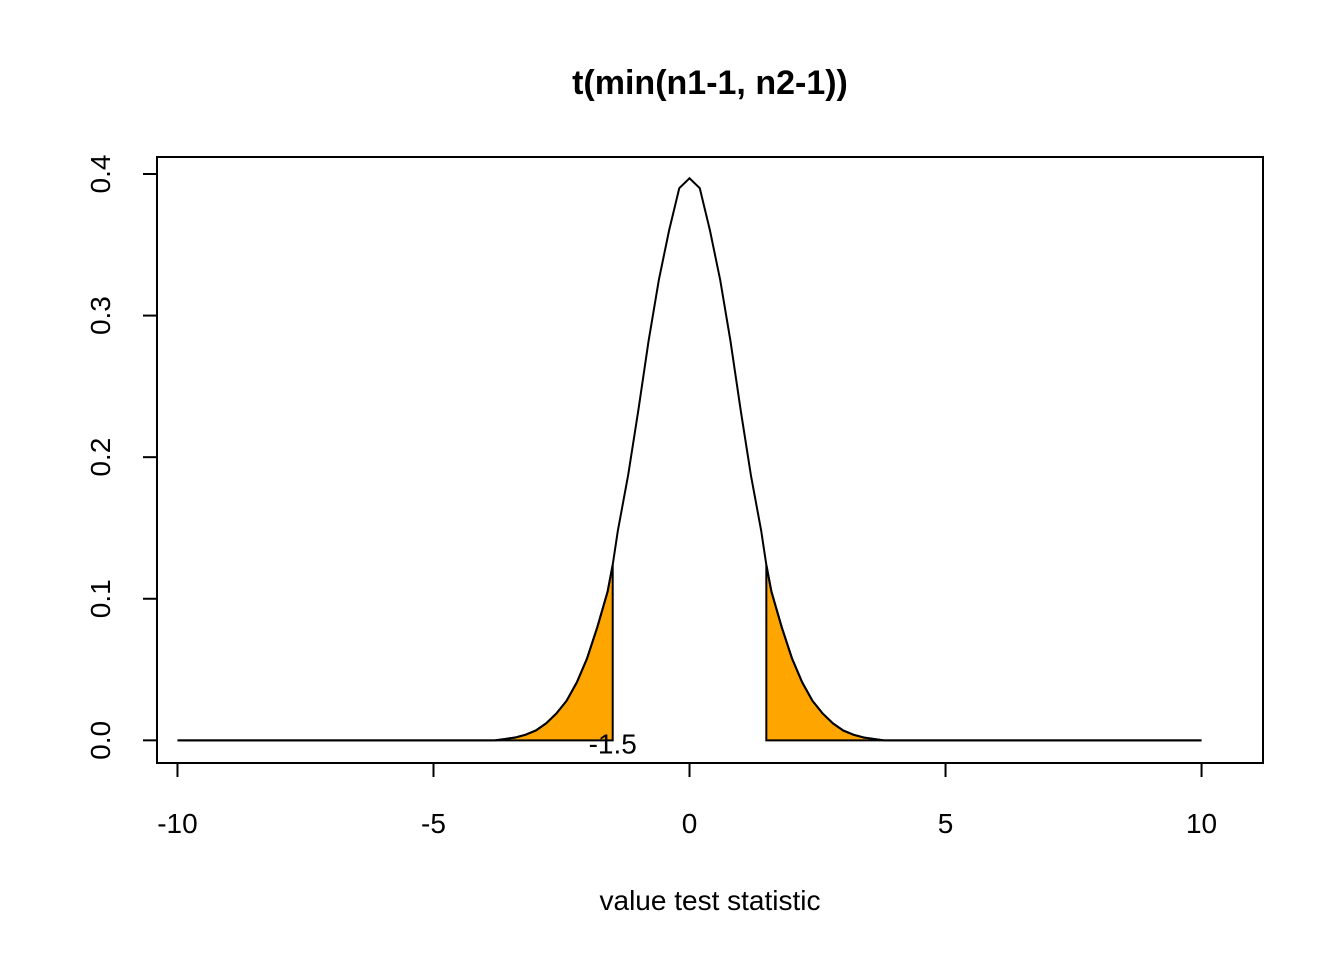 This screenshot has height=960, width=1344. What do you see at coordinates (710, 900) in the screenshot?
I see `x-axis-label: value test statistic` at bounding box center [710, 900].